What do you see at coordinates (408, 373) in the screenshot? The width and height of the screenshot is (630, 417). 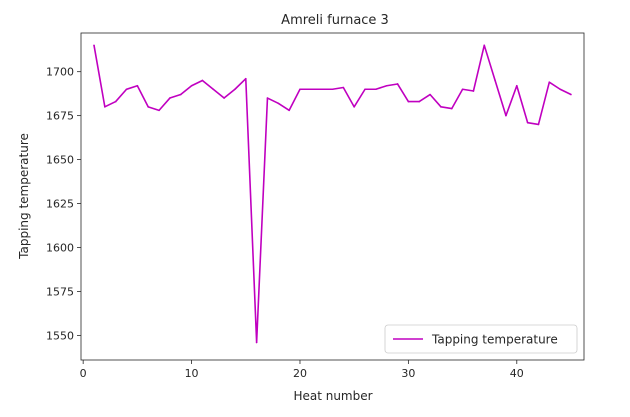 I see `x-tick-label: 30` at bounding box center [408, 373].